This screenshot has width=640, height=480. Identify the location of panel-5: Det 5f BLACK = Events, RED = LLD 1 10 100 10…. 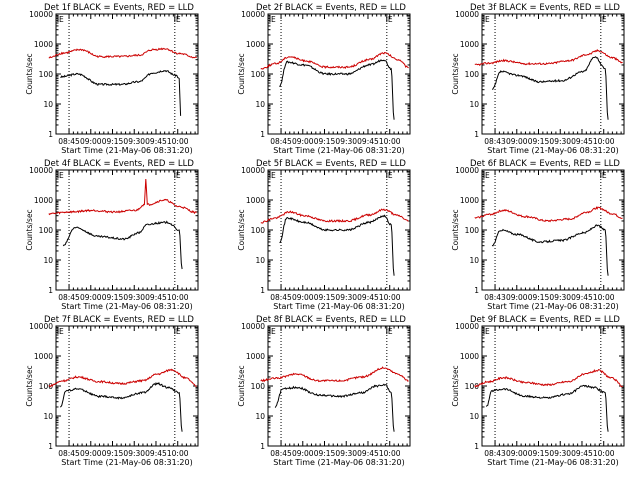
(324, 235).